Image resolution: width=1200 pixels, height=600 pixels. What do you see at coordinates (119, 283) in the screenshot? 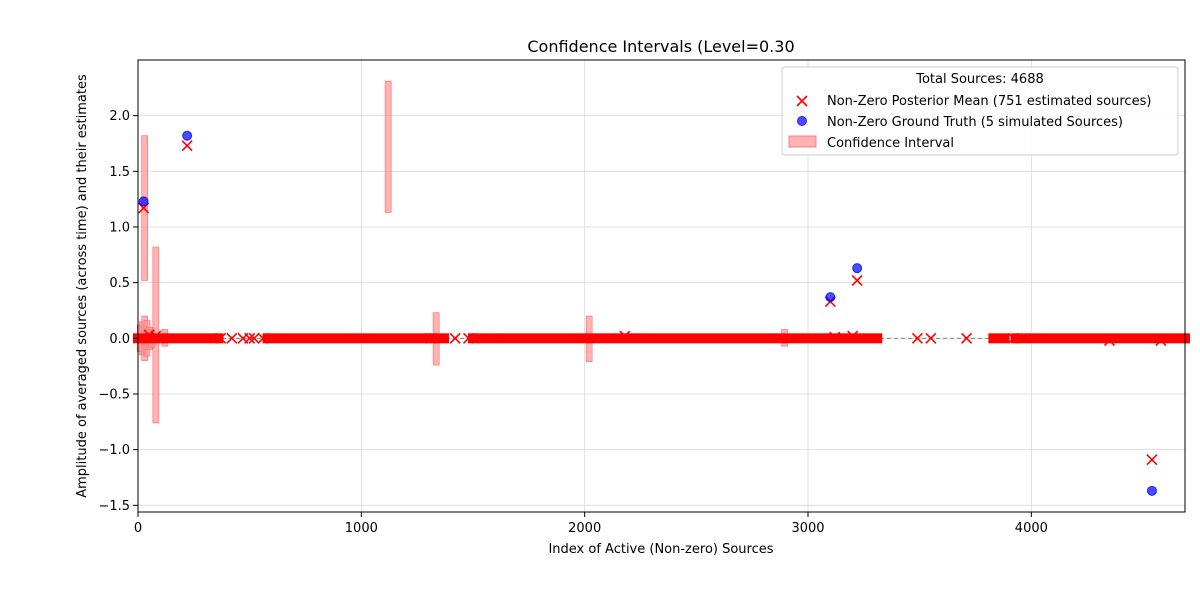
I see `y-tick-label: 0.5` at bounding box center [119, 283].